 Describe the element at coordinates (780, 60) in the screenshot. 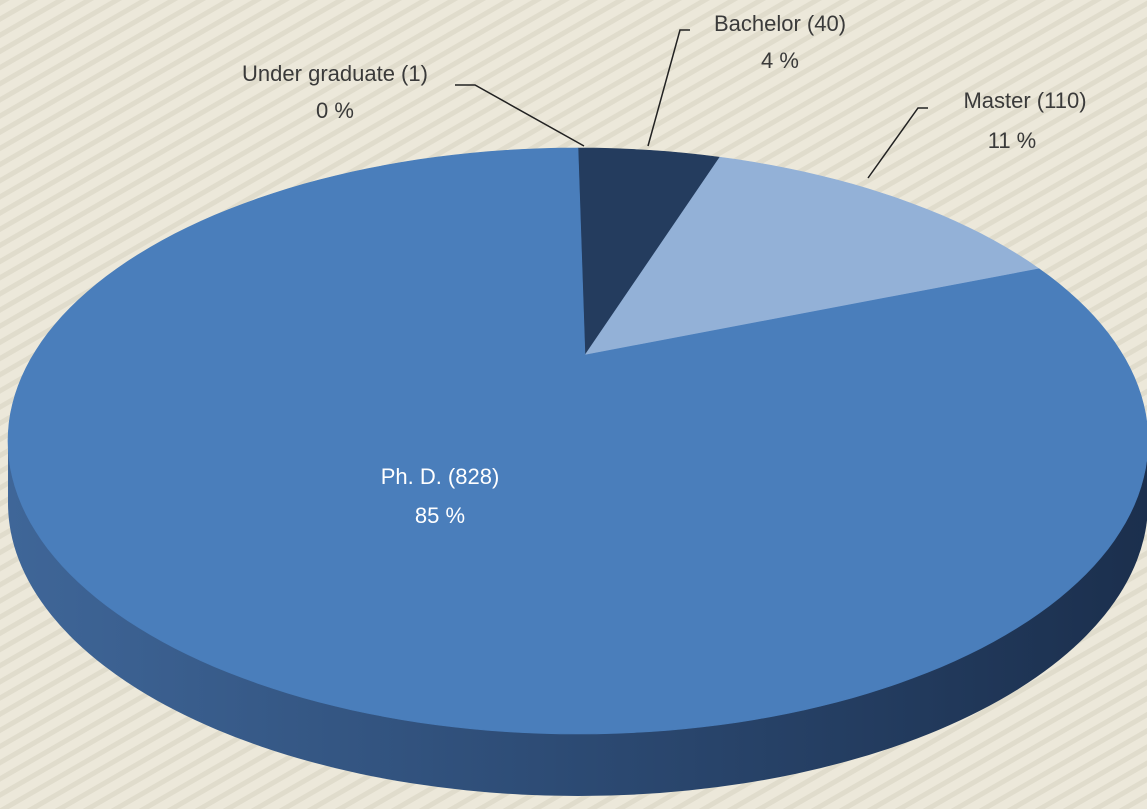

I see `slice-value-label: 4 %` at that location.